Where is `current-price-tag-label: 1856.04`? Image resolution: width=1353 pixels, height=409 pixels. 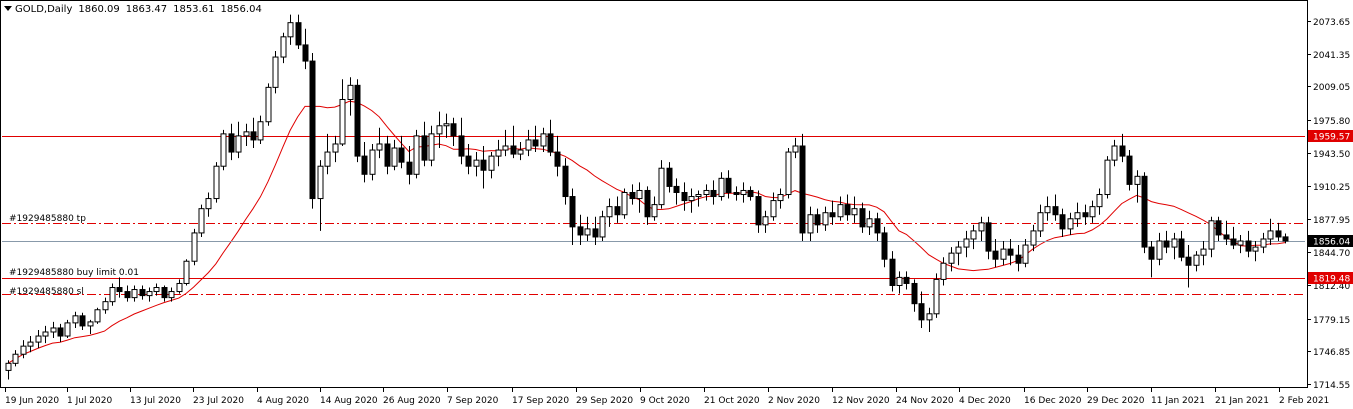
current-price-tag-label: 1856.04 is located at coordinates (1331, 243).